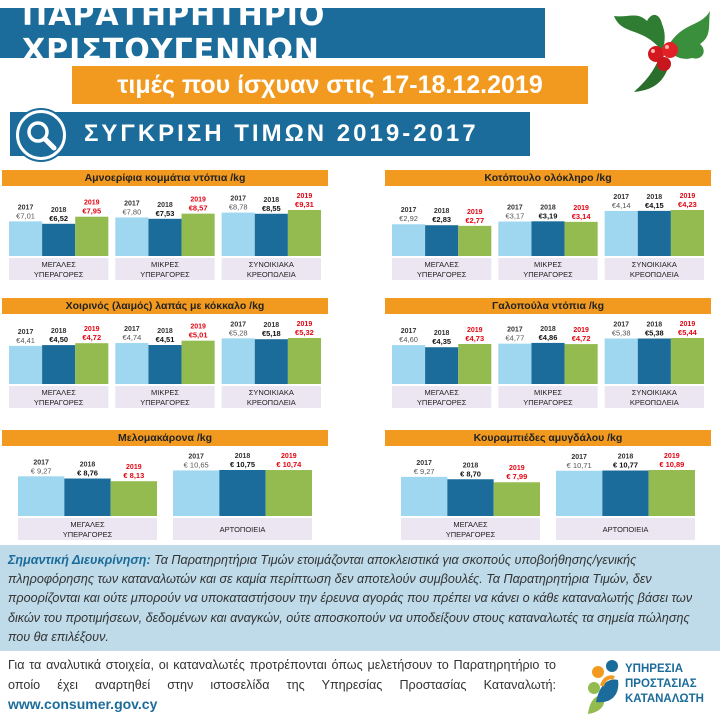 The image size is (720, 720). Describe the element at coordinates (198, 335) in the screenshot. I see `value-label: €5,01` at that location.